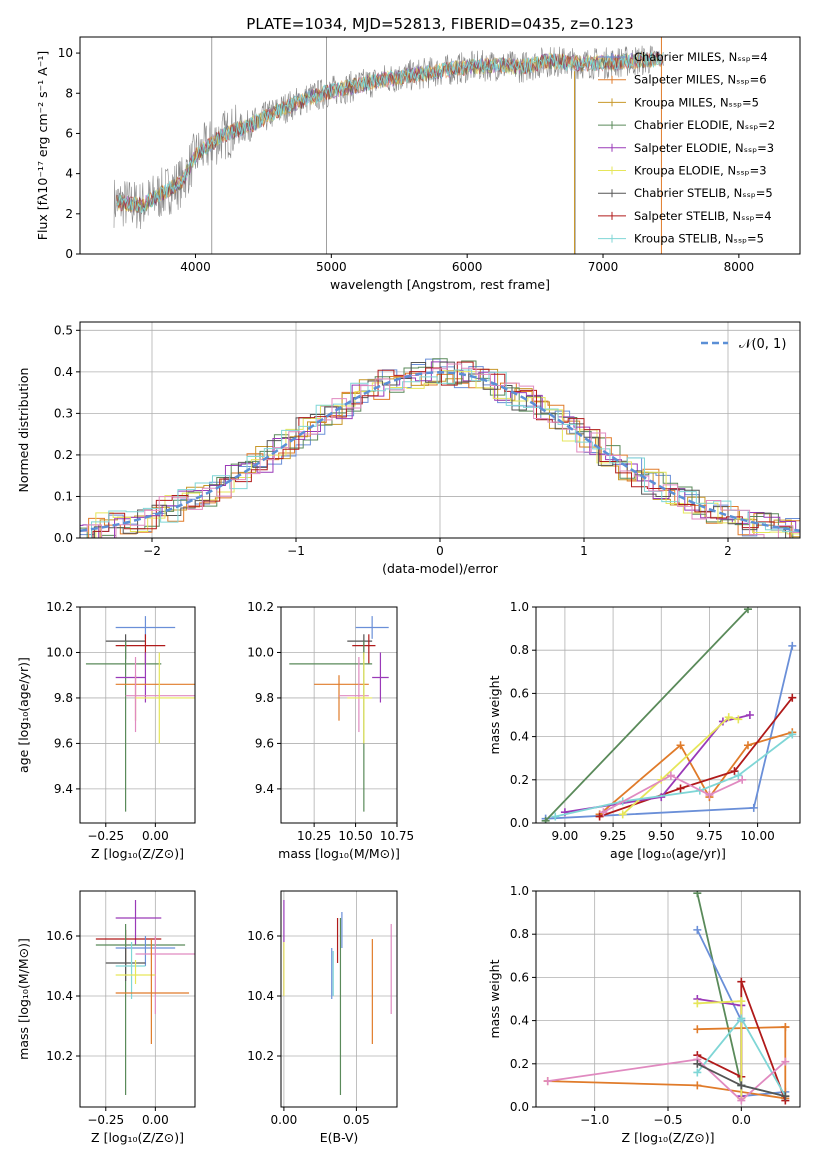 This screenshot has width=819, height=1170. What do you see at coordinates (314, 836) in the screenshot?
I see `x-tick-label: 10.25` at bounding box center [314, 836].